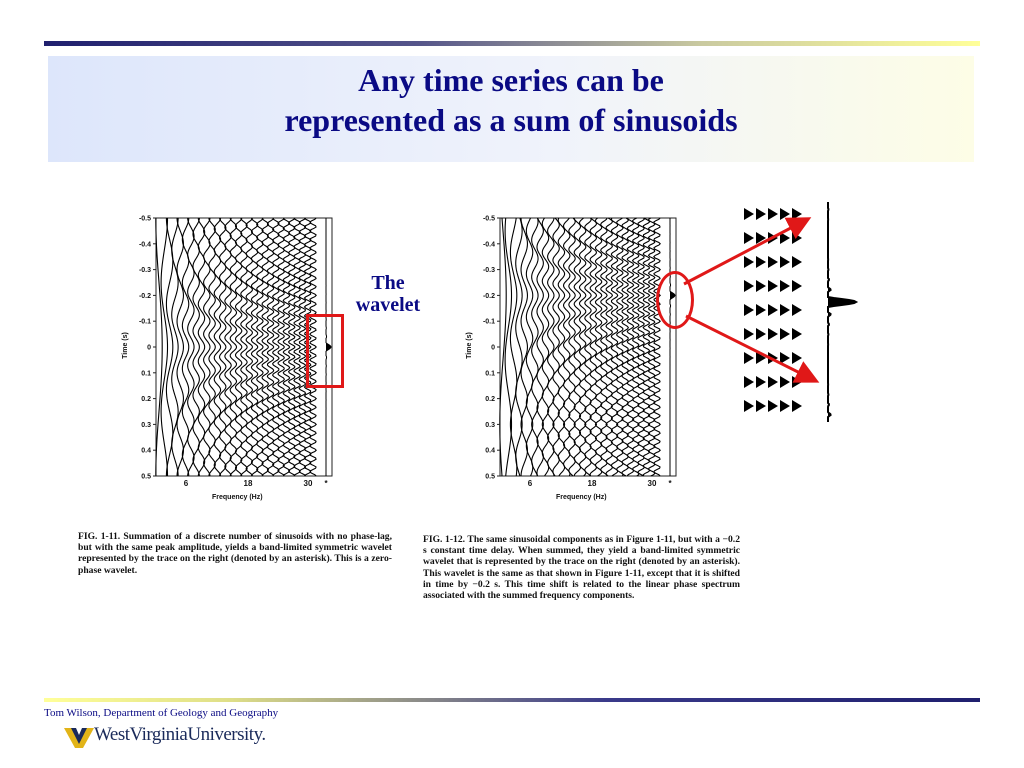 The width and height of the screenshot is (1024, 768). Describe the element at coordinates (489, 322) in the screenshot. I see `figure2-ytick-label: -0.1` at that location.